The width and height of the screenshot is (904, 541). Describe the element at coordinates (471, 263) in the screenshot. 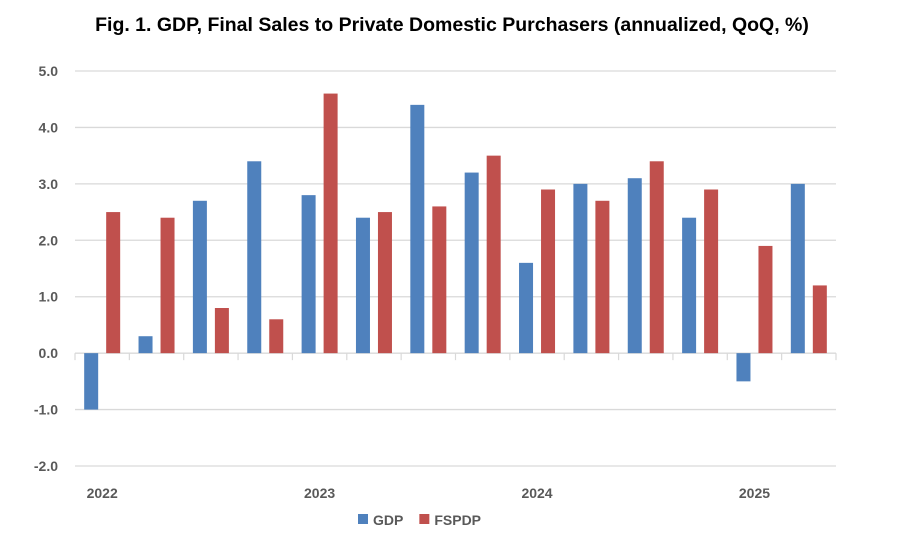

I see `bar-gdp-2023Q4` at that location.